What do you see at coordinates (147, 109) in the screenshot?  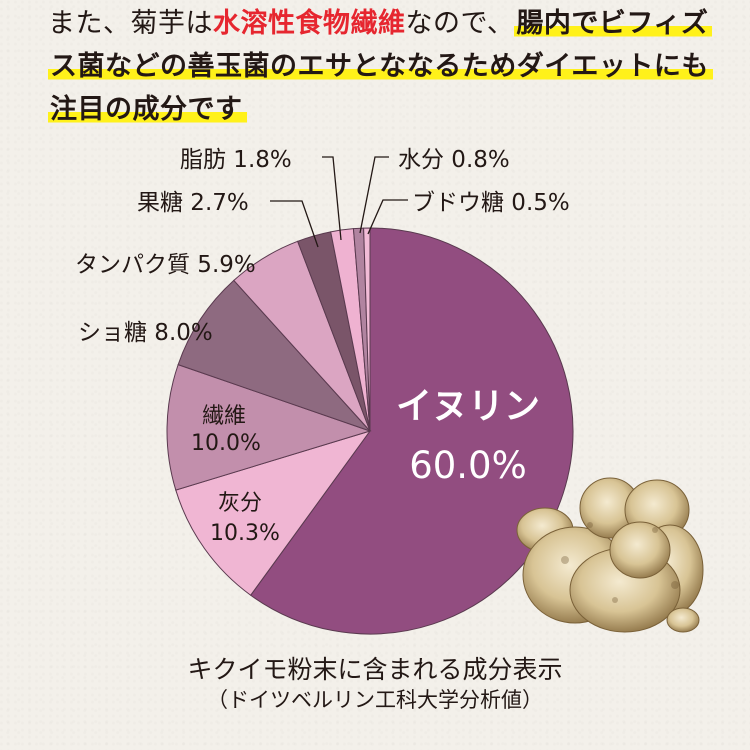 I see `intro-text-highlight: 注目の成分です` at bounding box center [147, 109].